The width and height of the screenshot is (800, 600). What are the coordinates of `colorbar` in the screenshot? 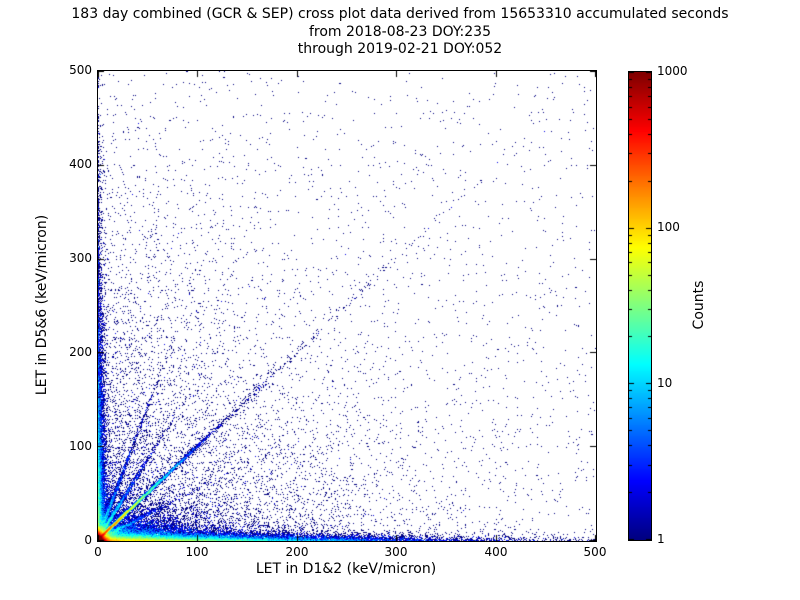 It's located at (640, 306).